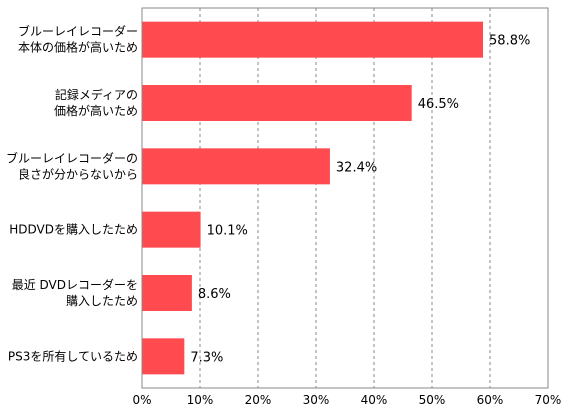  I want to click on value-label-6: 7.3%, so click(206, 357).